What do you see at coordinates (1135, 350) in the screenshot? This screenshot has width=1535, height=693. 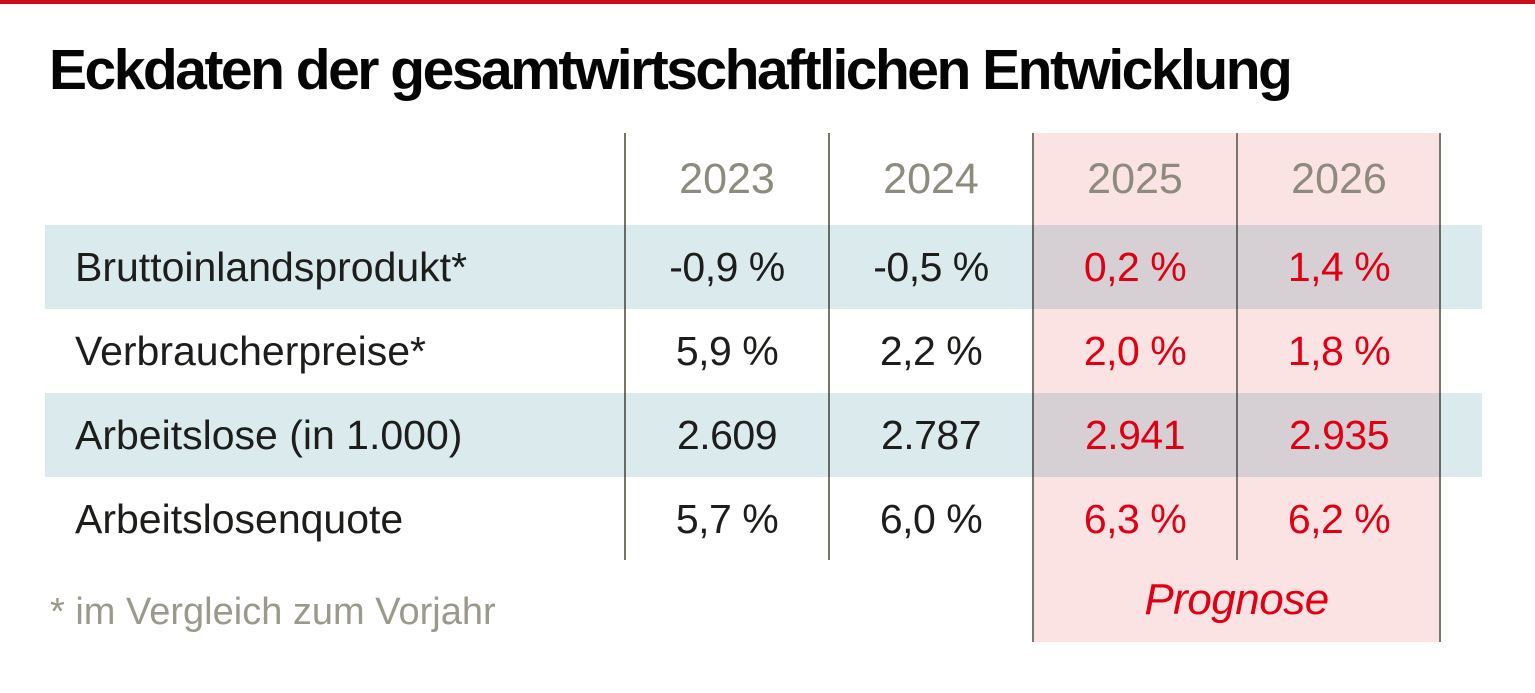 I see `table-cell-forecast: 2,0 %` at bounding box center [1135, 350].